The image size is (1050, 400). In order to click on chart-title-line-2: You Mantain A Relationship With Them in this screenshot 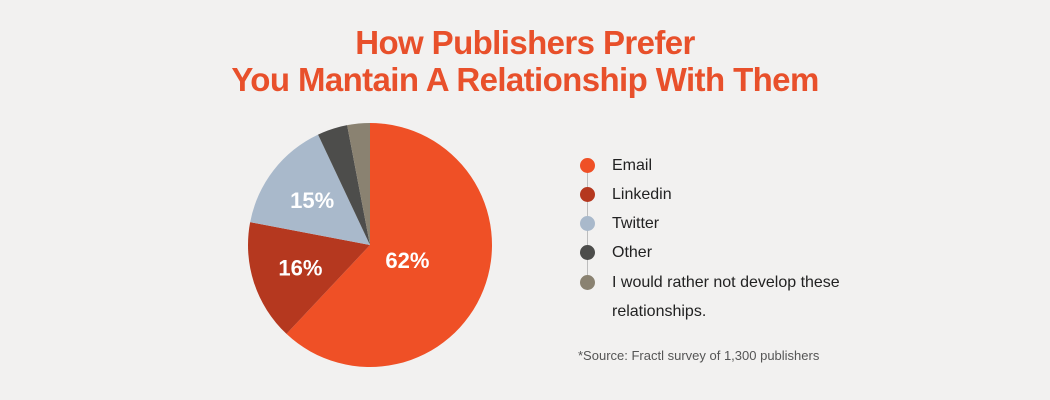, I will do `click(525, 79)`.